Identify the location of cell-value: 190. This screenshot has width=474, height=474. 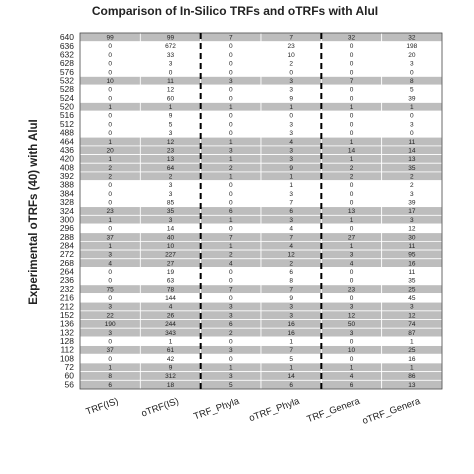
(110, 324).